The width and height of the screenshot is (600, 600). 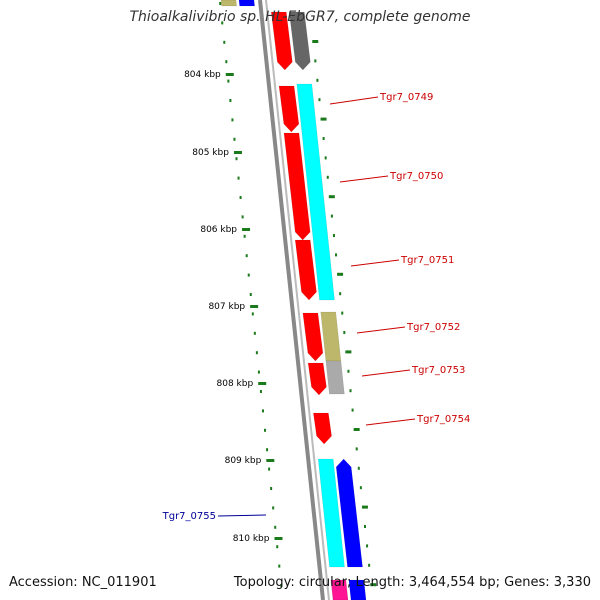 I want to click on ruler-tick-label: 806 kbp, so click(x=218, y=230).